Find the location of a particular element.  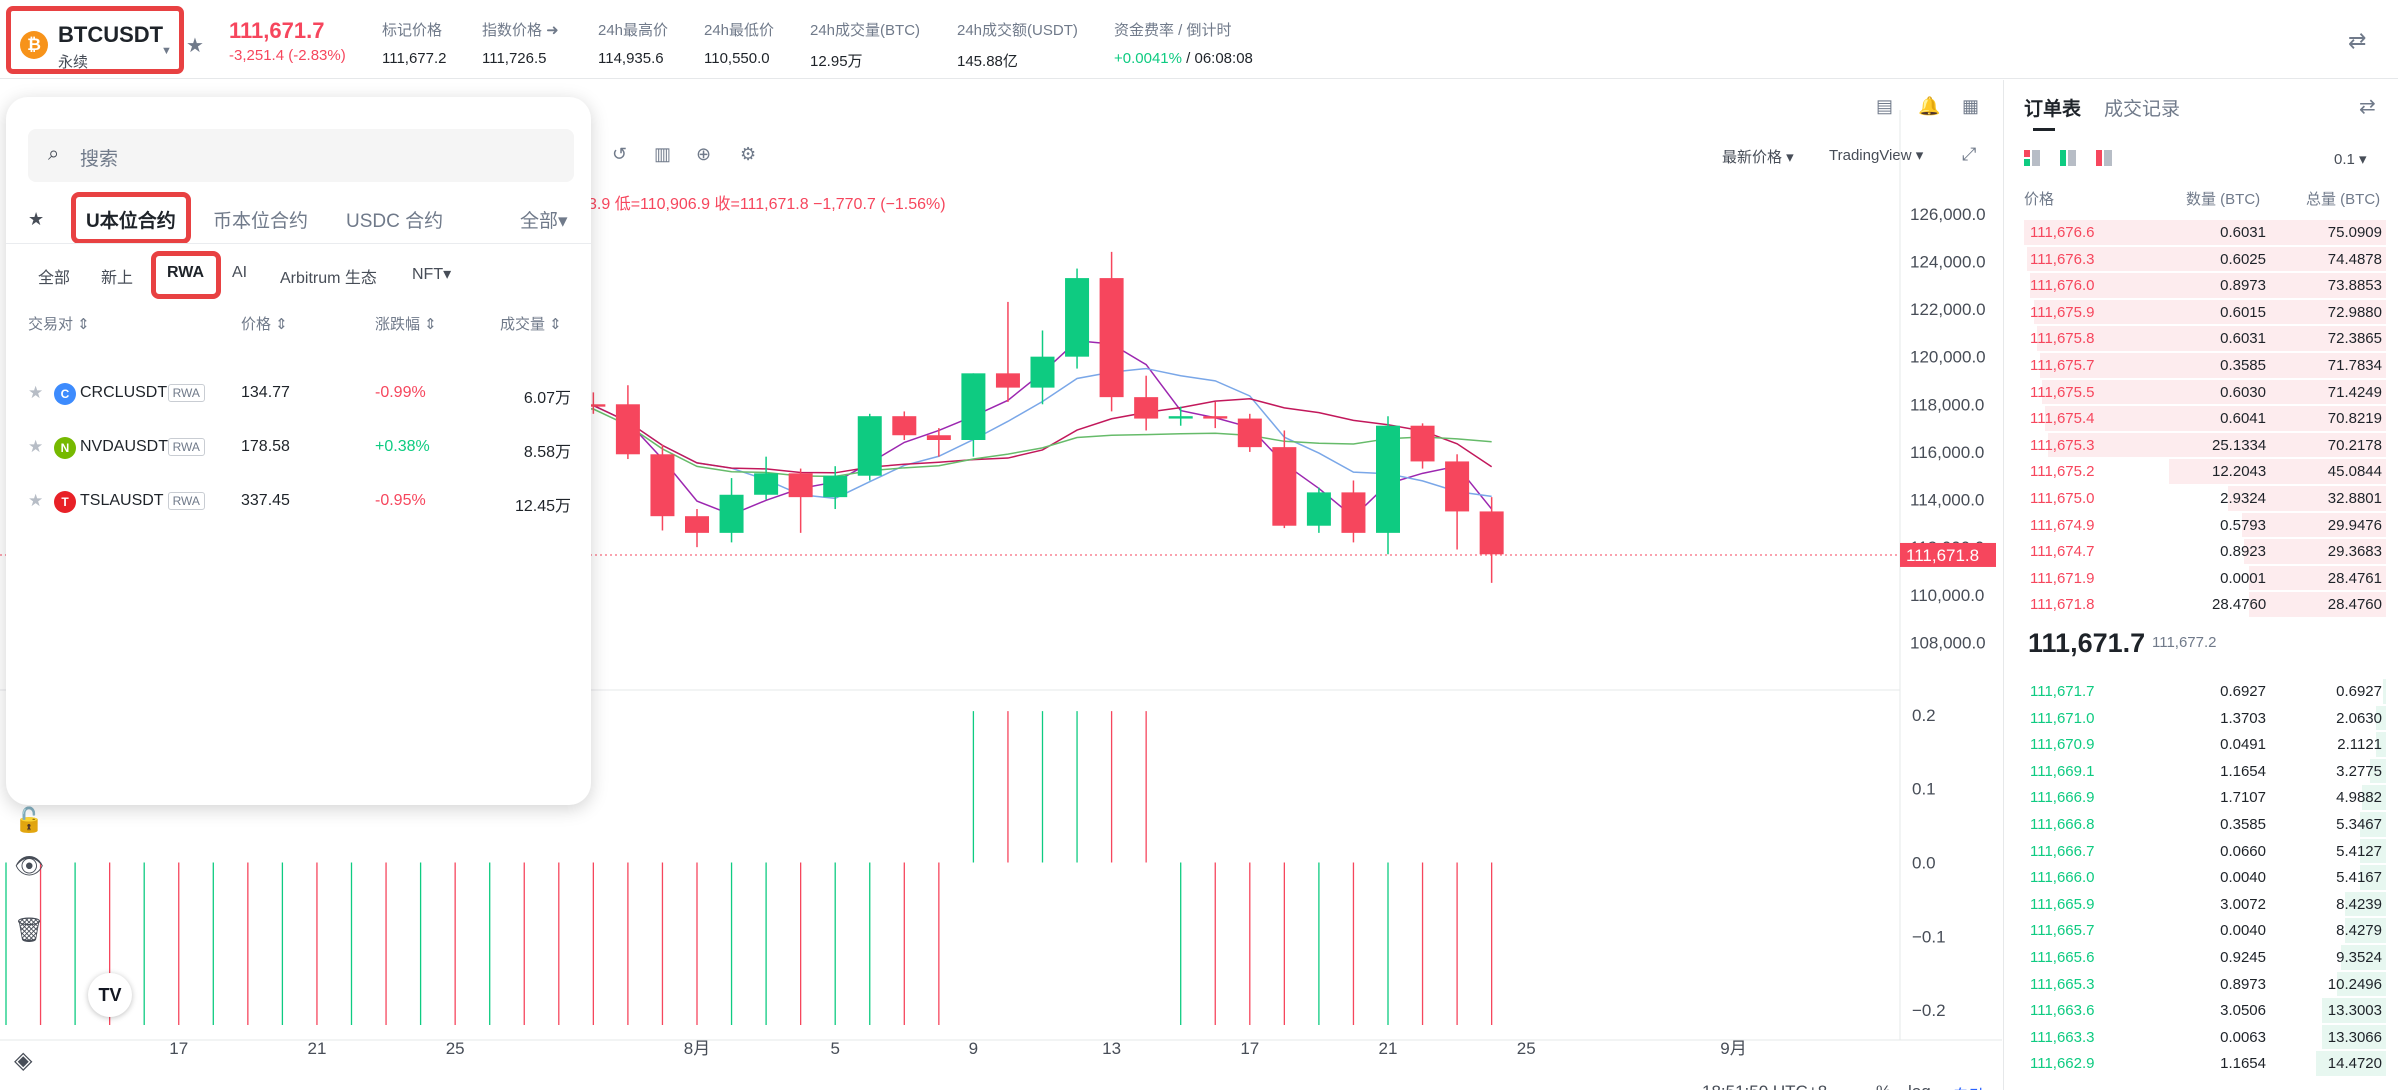

layout-both-icon is located at coordinates (2032, 158).